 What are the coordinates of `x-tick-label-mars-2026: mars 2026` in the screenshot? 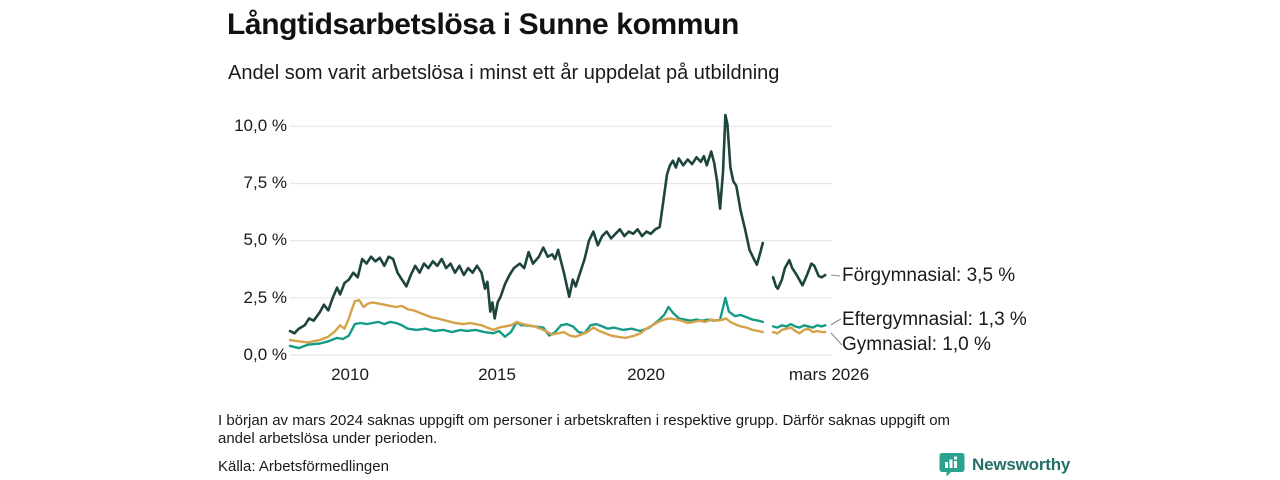 It's located at (829, 374).